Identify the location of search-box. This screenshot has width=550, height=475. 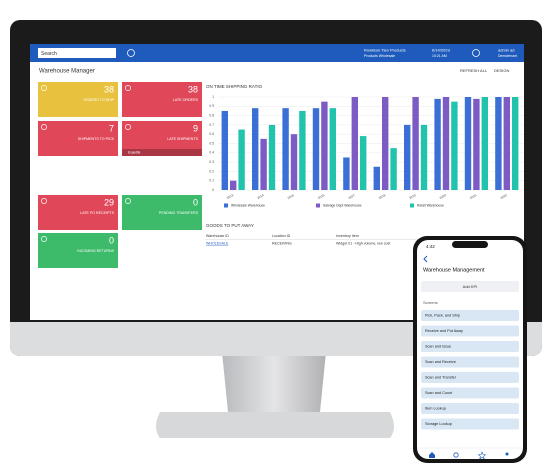
(77, 53).